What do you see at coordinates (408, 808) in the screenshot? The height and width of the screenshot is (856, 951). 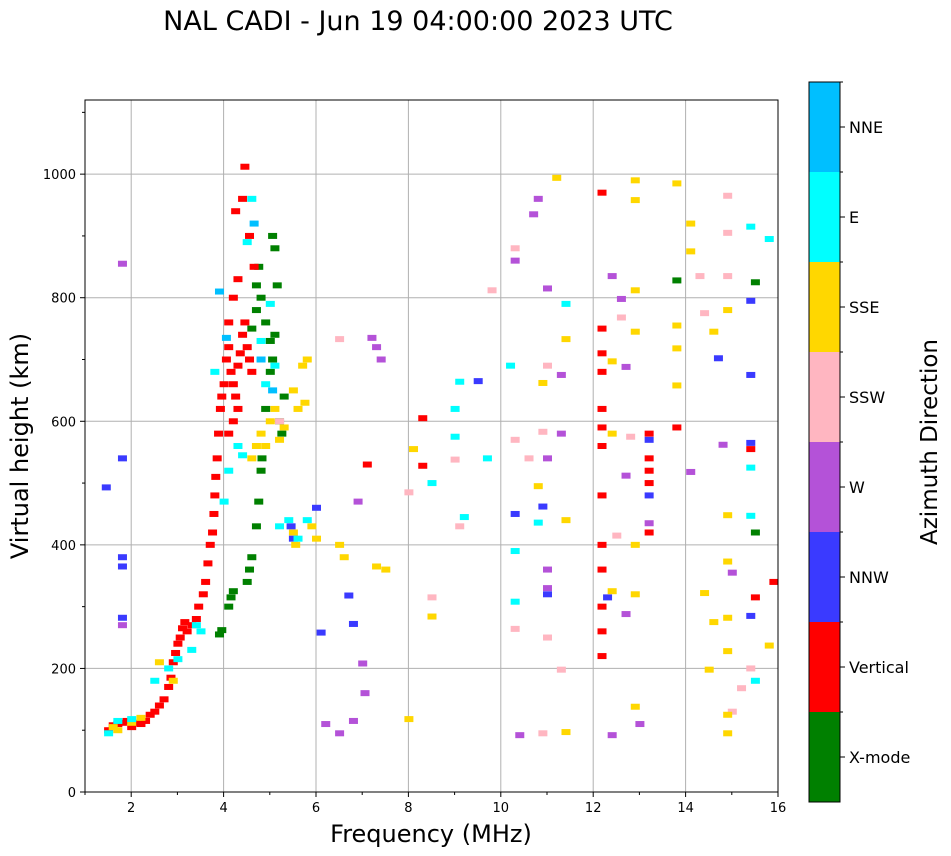 I see `x-tick-label: 8` at bounding box center [408, 808].